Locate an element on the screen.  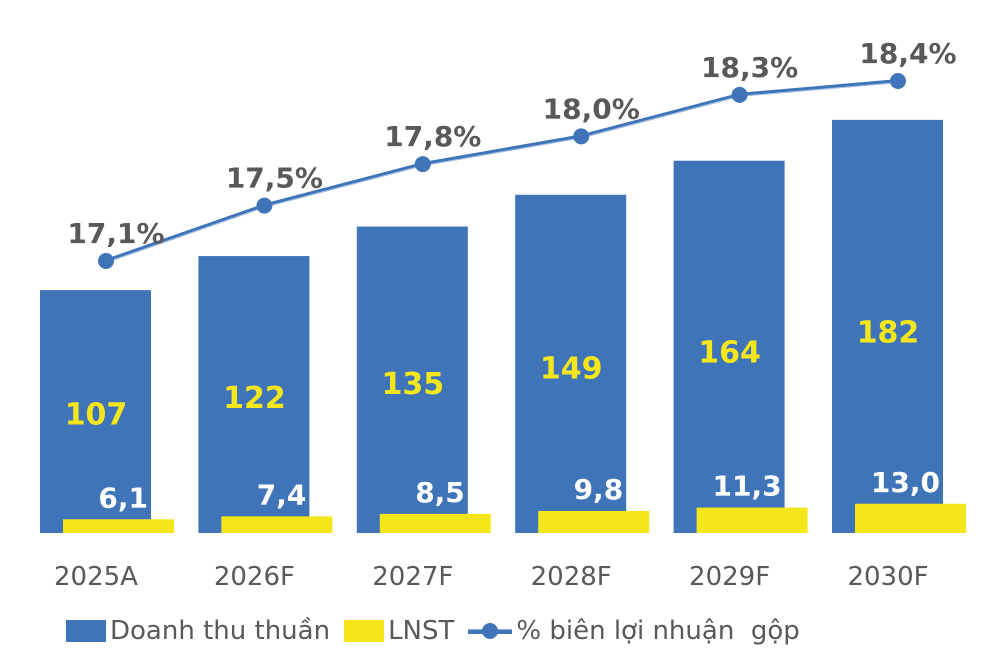
profit-value-label: 9,8 is located at coordinates (599, 489).